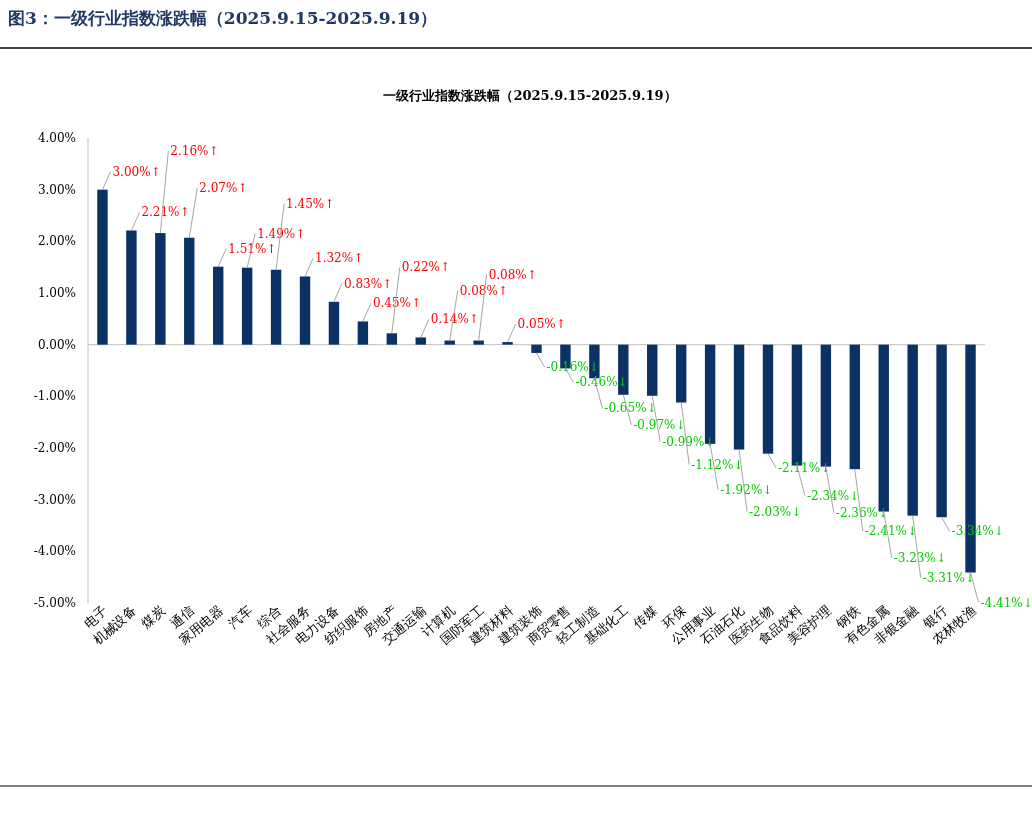 This screenshot has height=821, width=1032. Describe the element at coordinates (54, 499) in the screenshot. I see `y-tick-label: -3.00%` at that location.